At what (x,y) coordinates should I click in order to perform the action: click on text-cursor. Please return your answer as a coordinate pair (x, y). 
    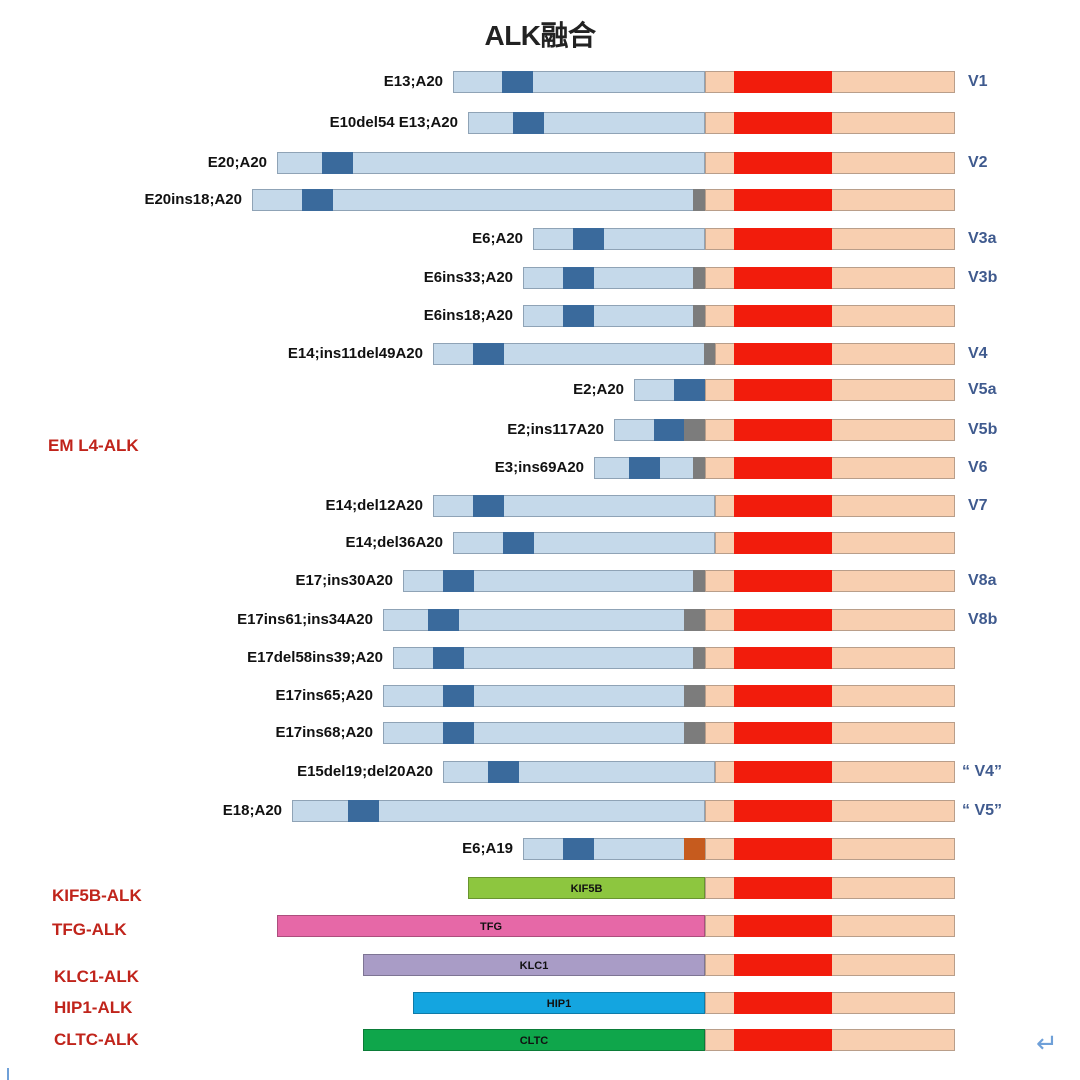
    Looking at the image, I should click on (8, 1074).